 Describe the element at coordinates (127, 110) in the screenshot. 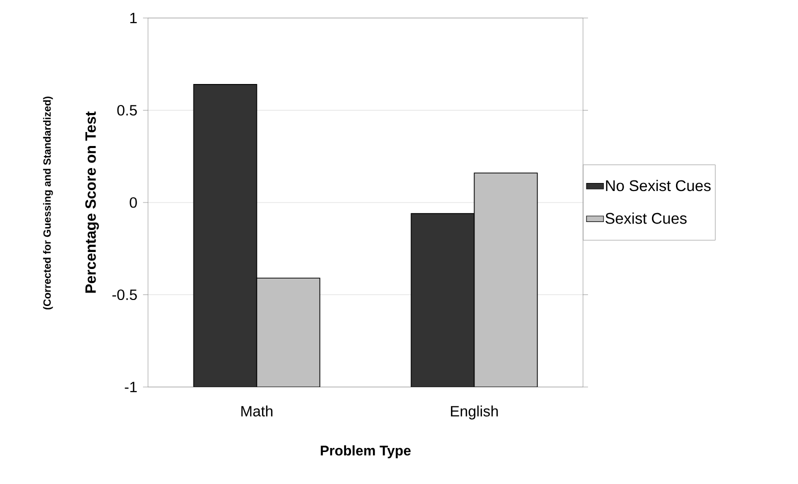

I see `y-tick-label: 0.5` at that location.